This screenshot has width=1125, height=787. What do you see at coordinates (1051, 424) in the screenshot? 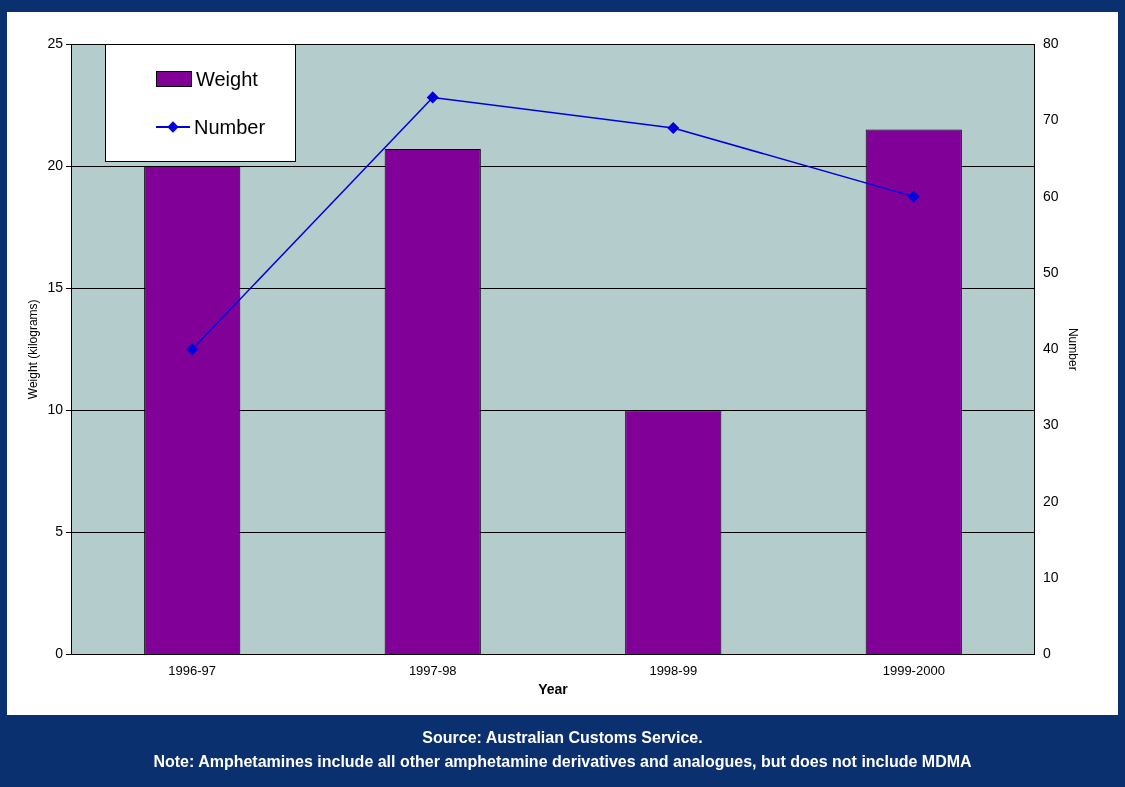
I see `y2-tick-label: 30` at bounding box center [1051, 424].